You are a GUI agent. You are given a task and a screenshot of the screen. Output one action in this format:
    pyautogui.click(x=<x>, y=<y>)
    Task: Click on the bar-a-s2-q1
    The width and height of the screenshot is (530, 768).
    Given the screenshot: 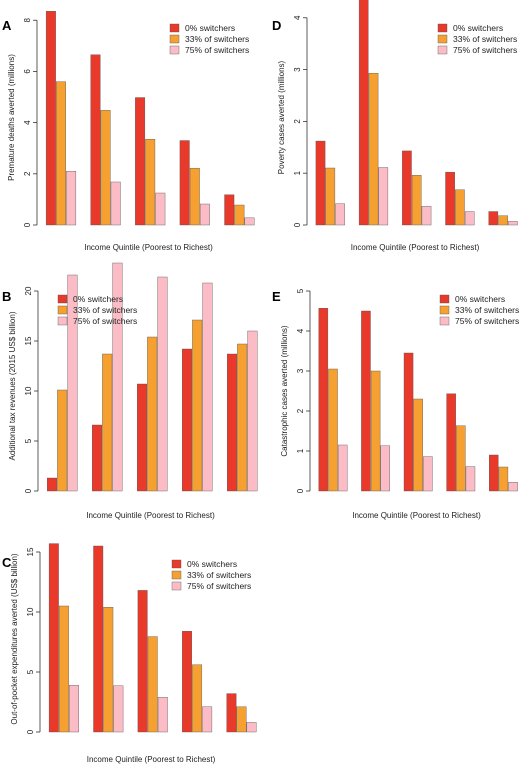 What is the action you would take?
    pyautogui.click(x=71, y=198)
    